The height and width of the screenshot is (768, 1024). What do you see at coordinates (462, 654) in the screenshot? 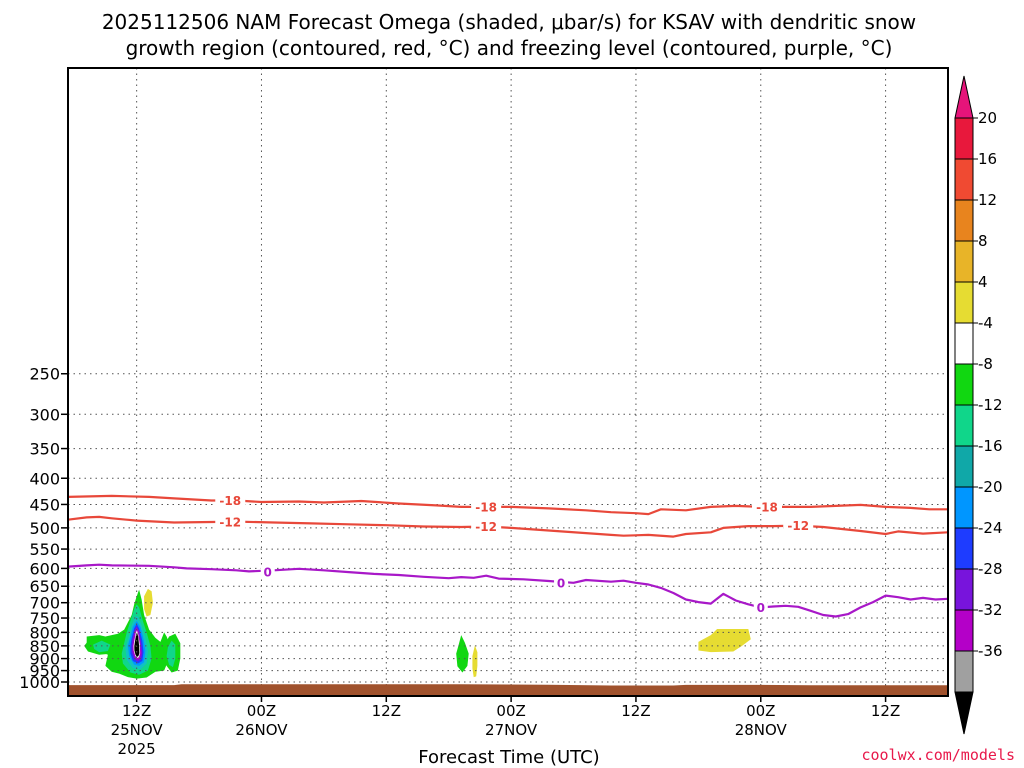
I see `omega-ascent-small` at bounding box center [462, 654].